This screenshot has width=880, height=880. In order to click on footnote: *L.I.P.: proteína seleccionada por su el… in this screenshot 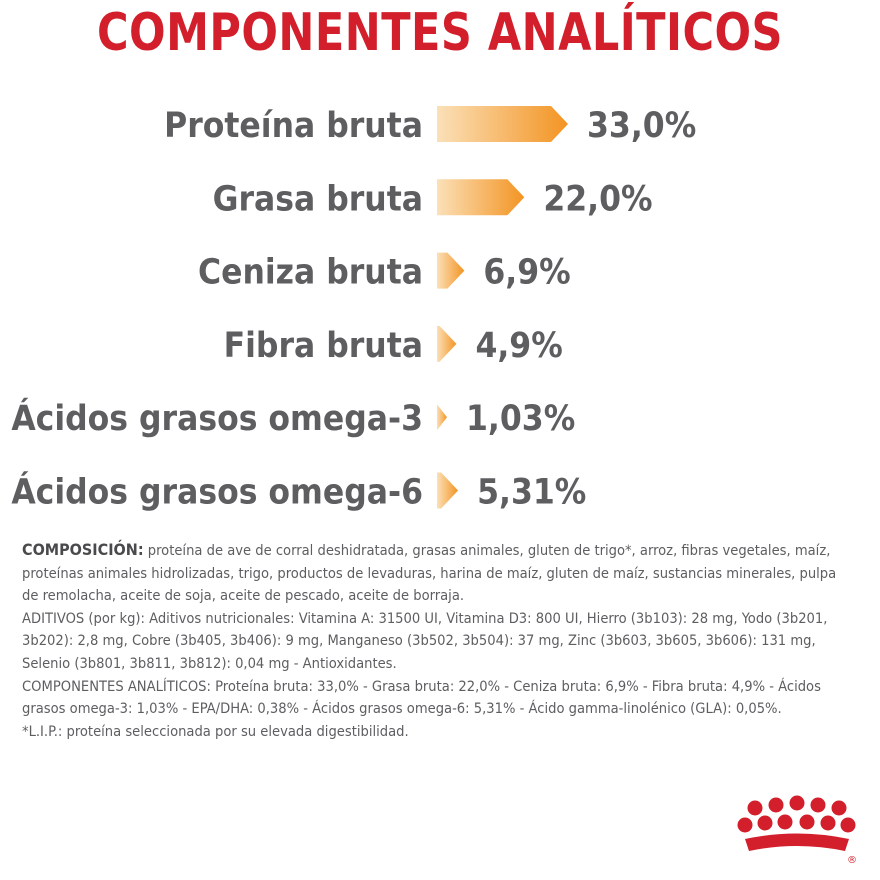, I will do `click(215, 731)`.